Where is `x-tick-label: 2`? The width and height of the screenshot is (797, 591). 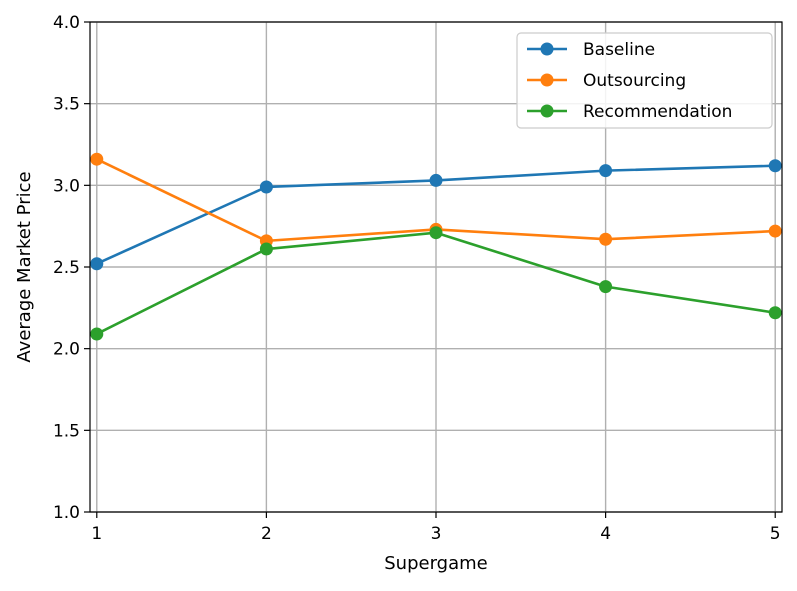 x-tick-label: 2 is located at coordinates (266, 534).